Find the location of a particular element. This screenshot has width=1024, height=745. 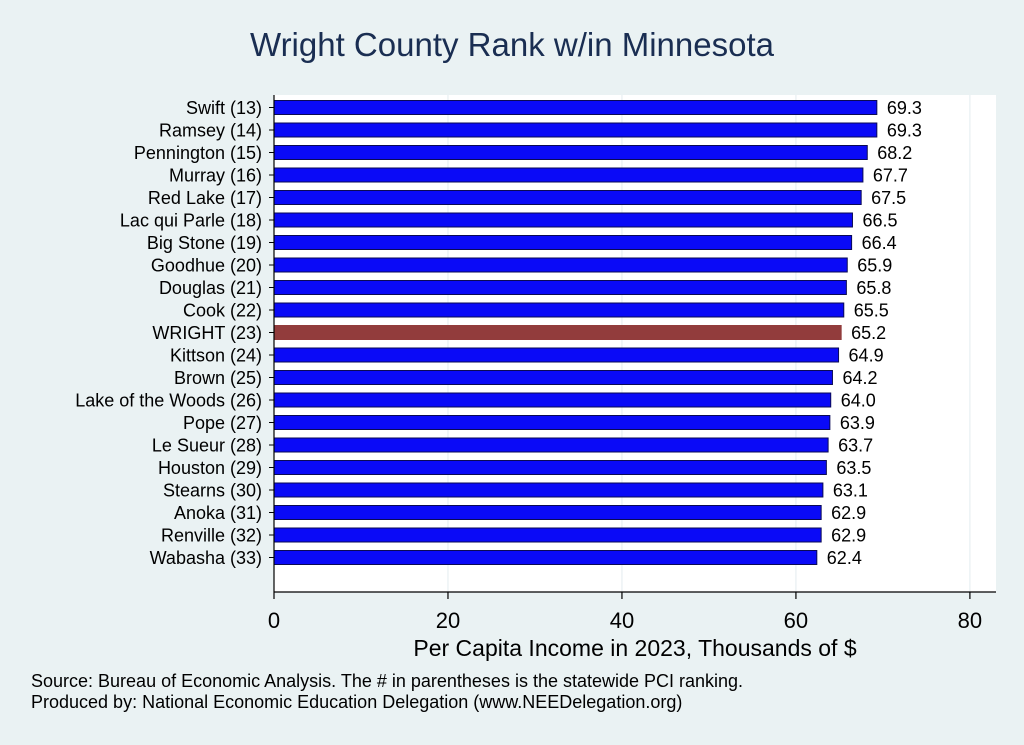

category-label: Pennington (15) is located at coordinates (198, 153).